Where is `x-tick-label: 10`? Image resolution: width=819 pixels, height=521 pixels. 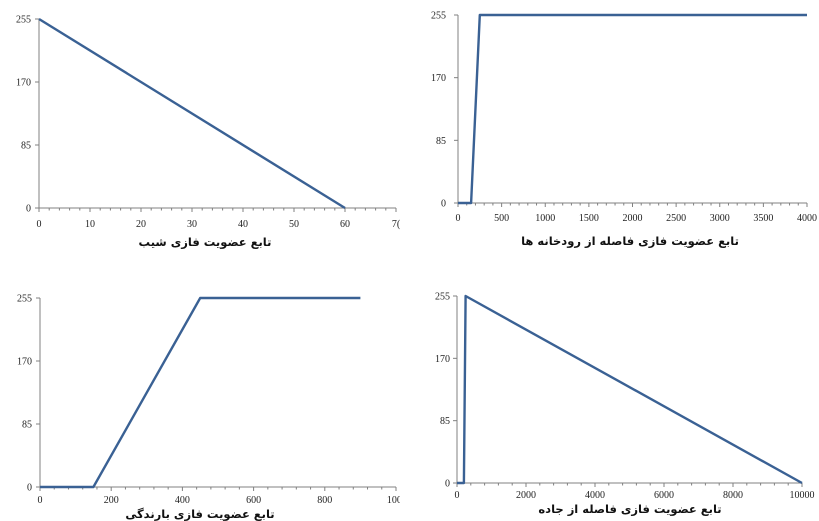
x-tick-label: 10 is located at coordinates (90, 224).